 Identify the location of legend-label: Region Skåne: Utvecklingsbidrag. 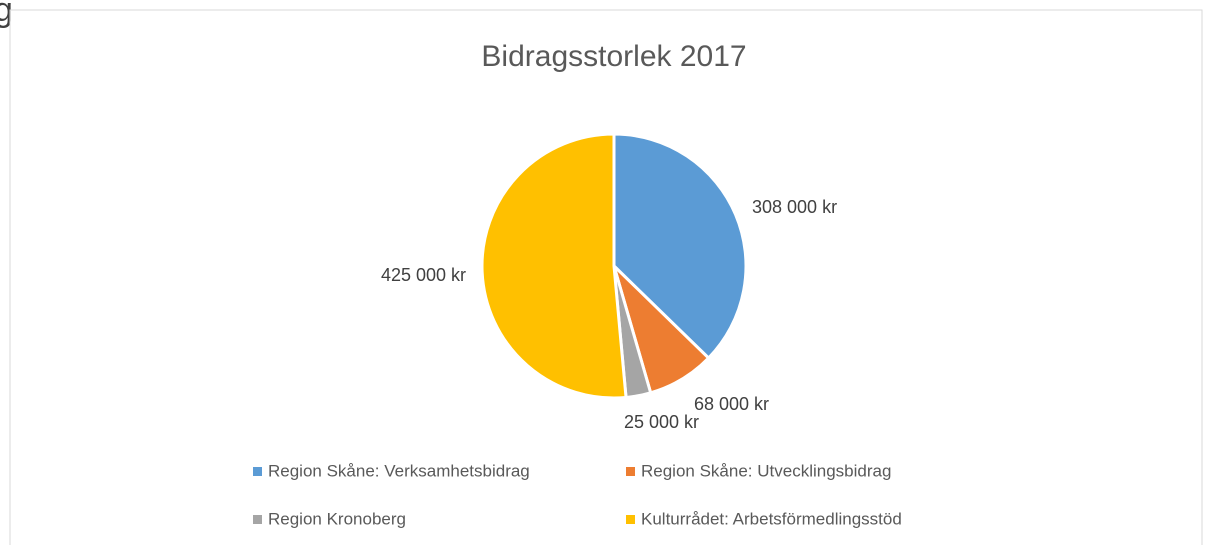
(766, 470).